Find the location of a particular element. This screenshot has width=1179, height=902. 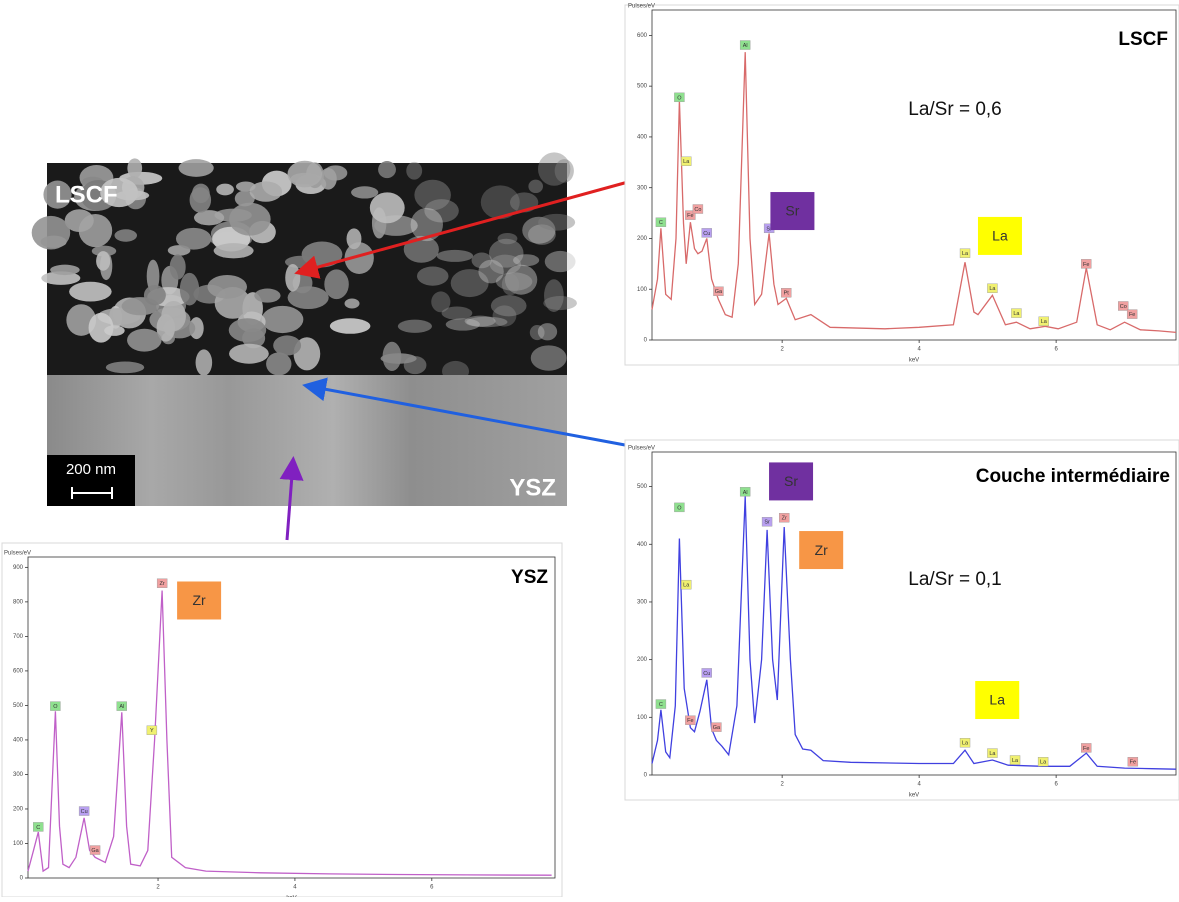

element-box-label: La is located at coordinates (997, 700).